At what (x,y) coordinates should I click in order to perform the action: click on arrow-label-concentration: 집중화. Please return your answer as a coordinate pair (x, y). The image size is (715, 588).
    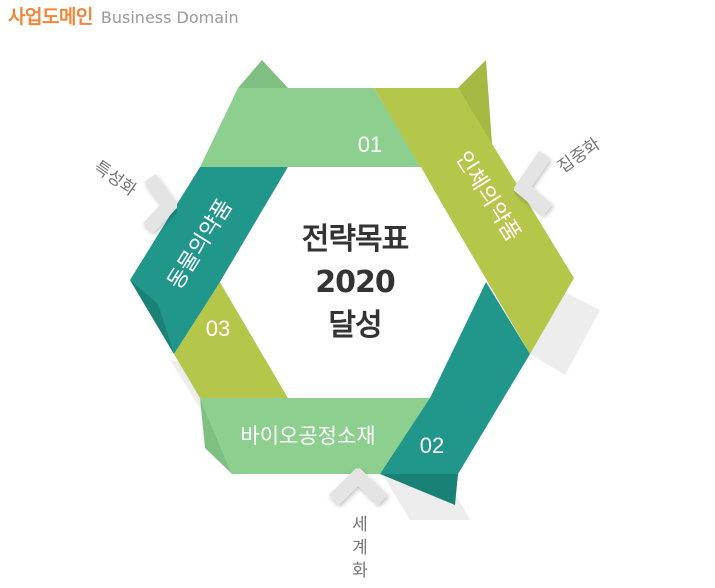
    Looking at the image, I should click on (579, 156).